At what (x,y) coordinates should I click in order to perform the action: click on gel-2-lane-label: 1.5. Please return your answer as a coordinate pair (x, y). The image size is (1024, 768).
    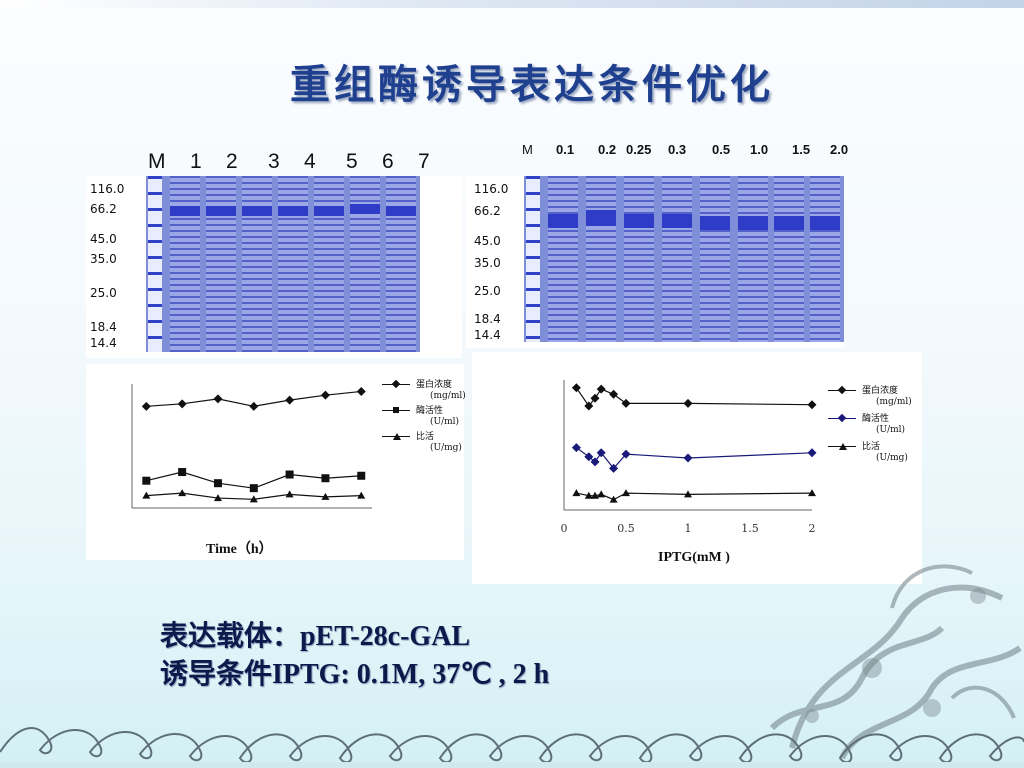
    Looking at the image, I should click on (801, 149).